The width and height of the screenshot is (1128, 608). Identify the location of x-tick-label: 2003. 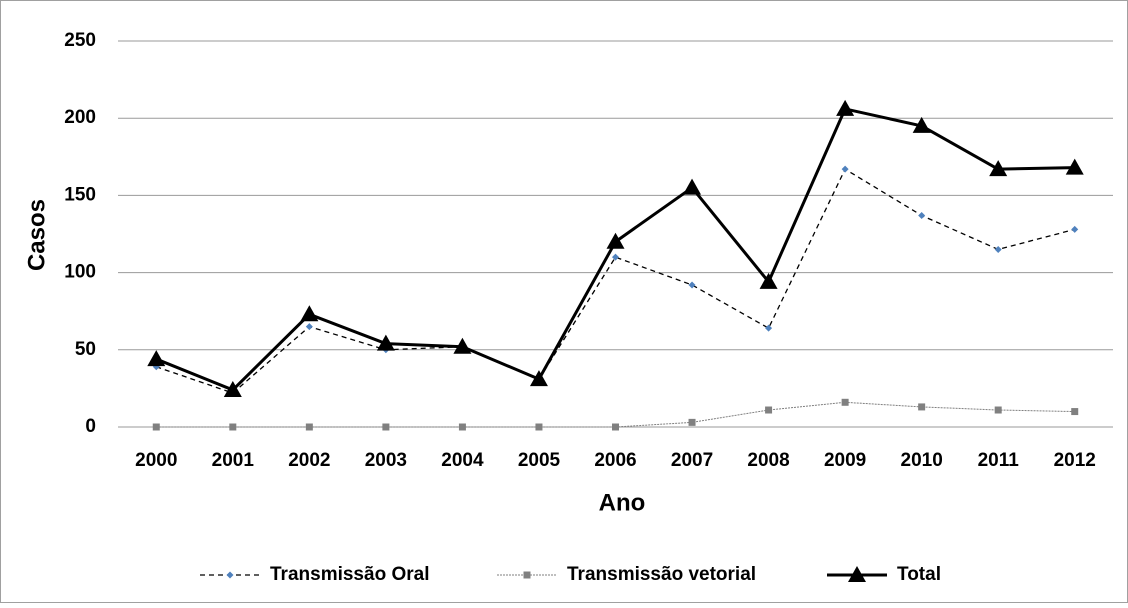
(386, 460).